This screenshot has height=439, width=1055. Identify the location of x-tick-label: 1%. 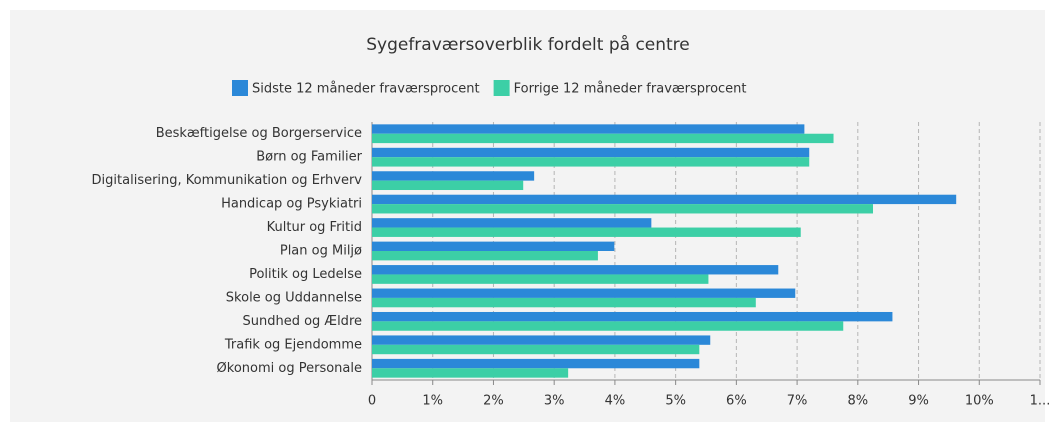
(432, 401).